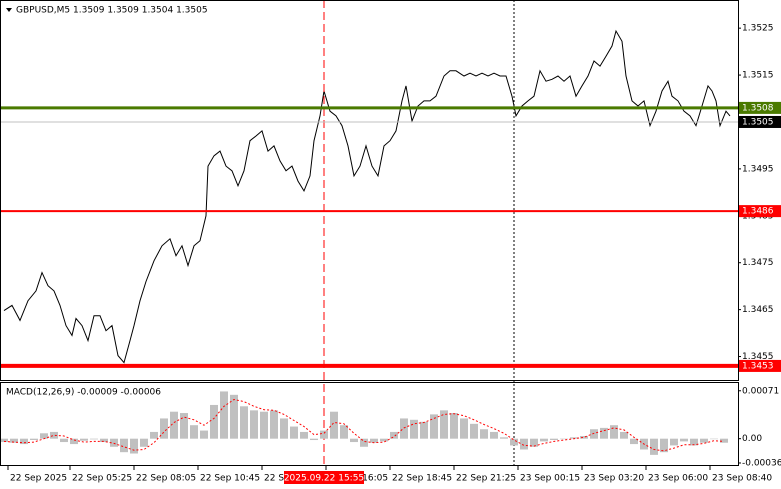 The height and width of the screenshot is (489, 781). I want to click on x-tick-label: 22 Sep 10:45, so click(230, 479).